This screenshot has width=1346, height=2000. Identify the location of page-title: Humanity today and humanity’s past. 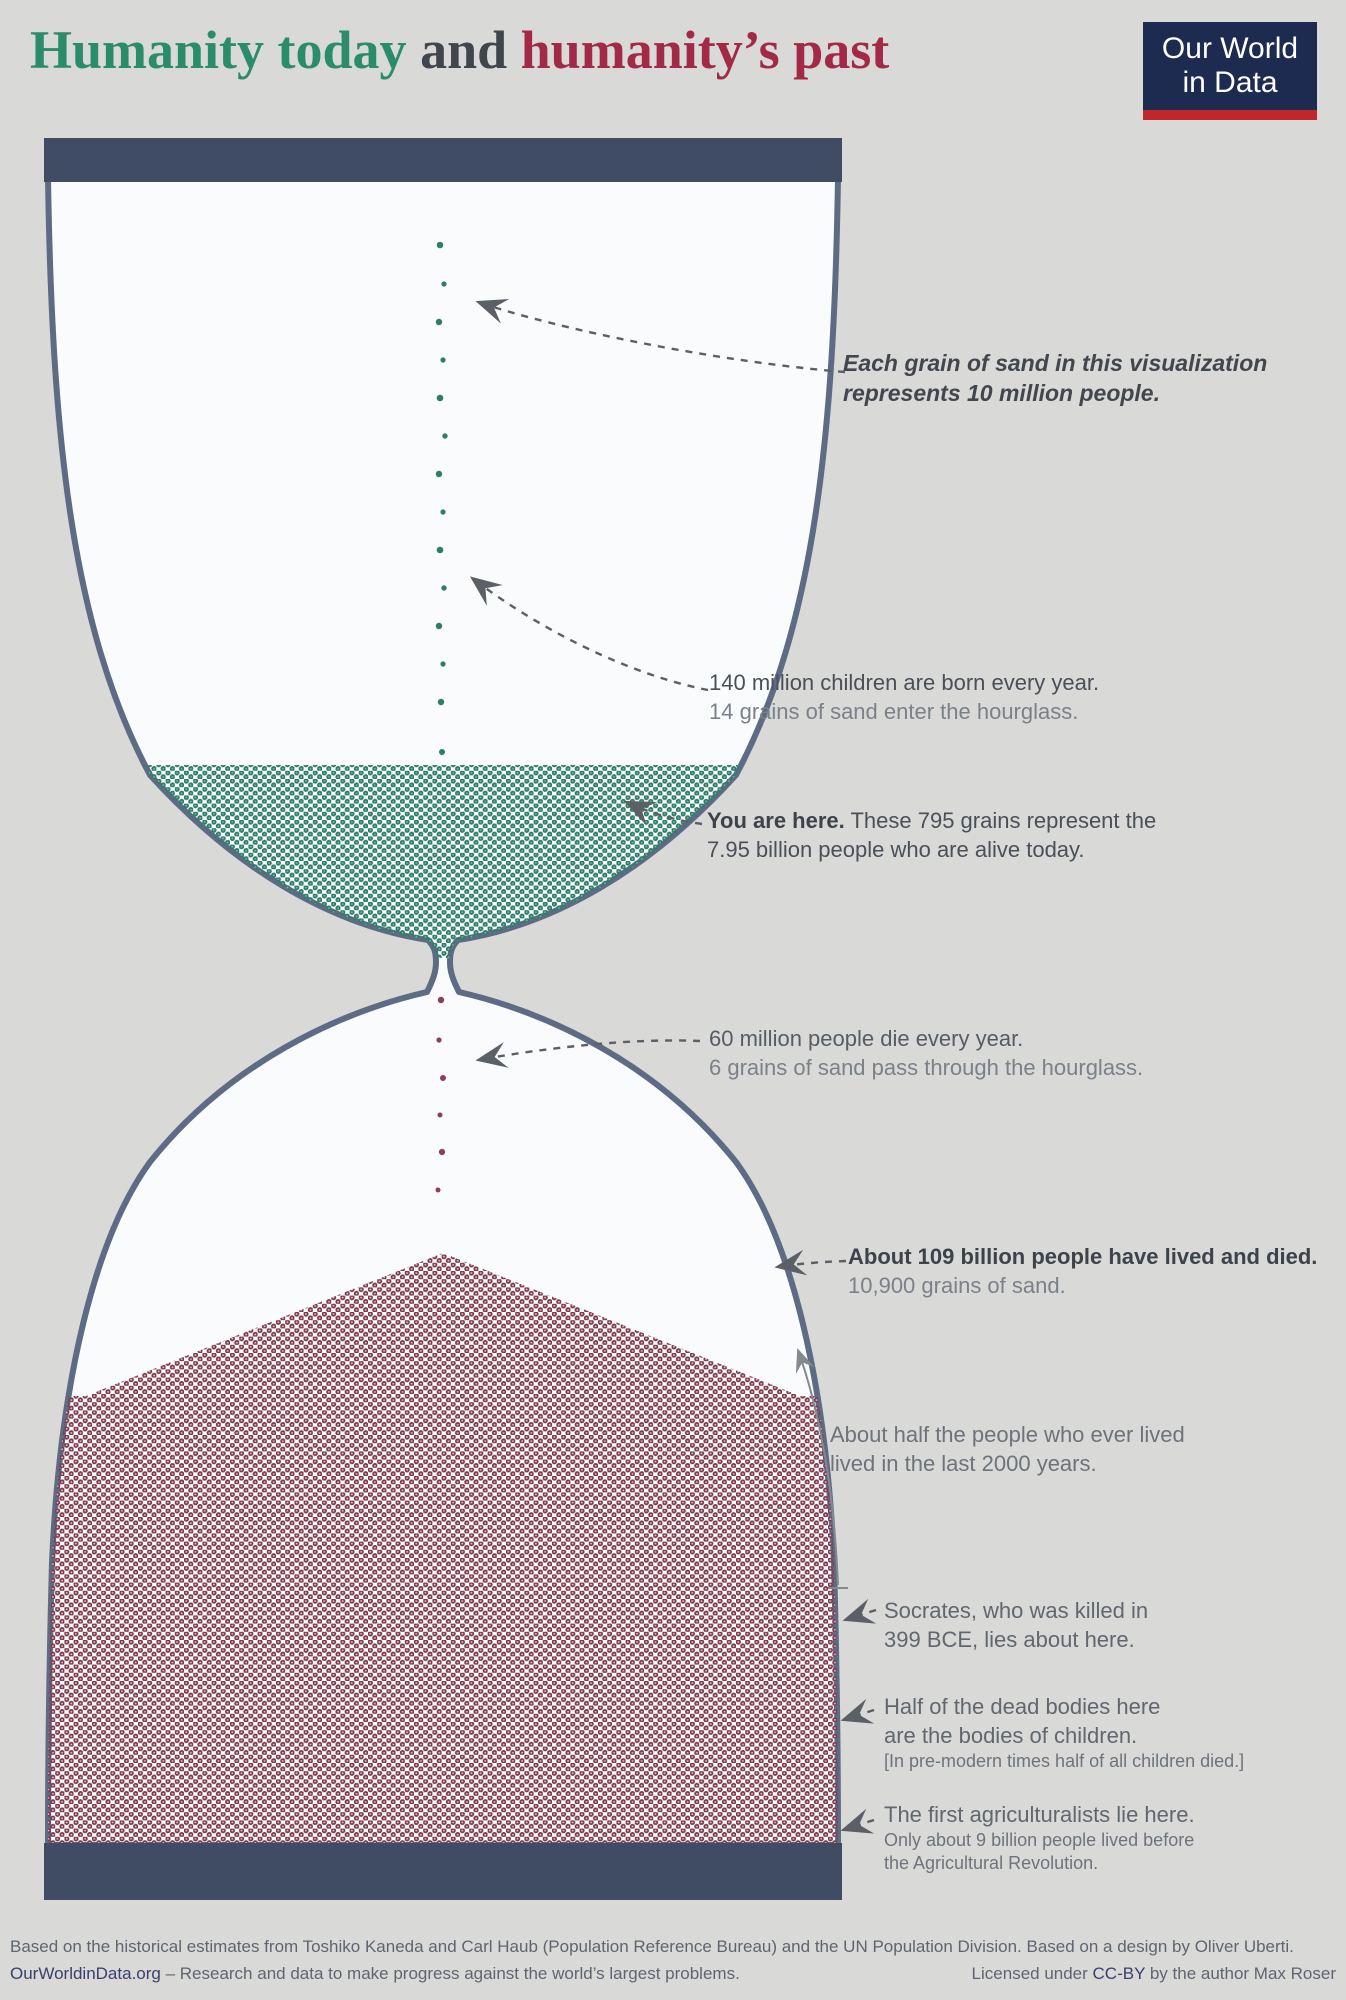
(459, 50).